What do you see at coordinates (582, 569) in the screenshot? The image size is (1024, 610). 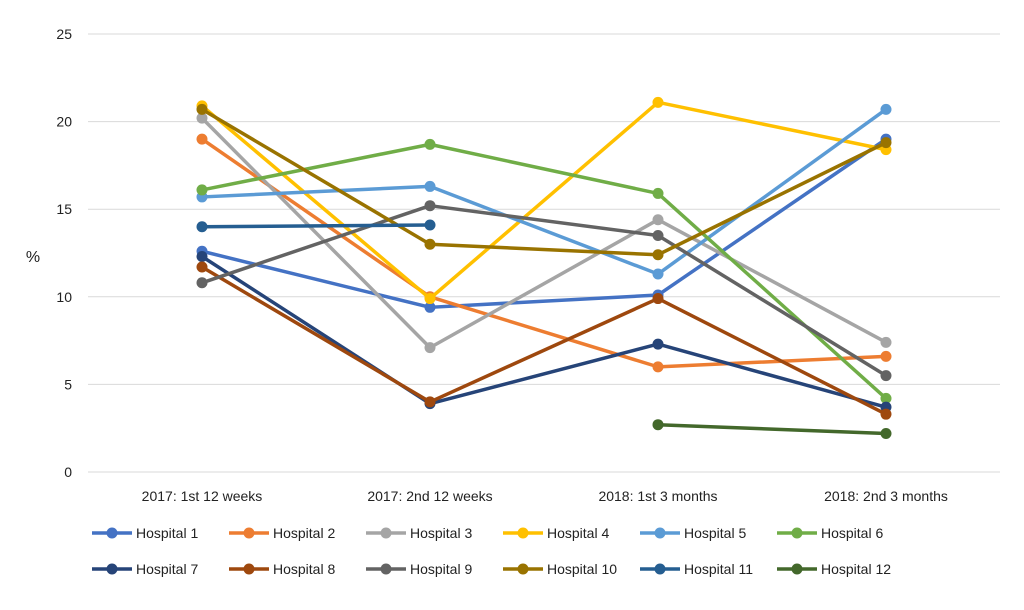 I see `legend-label: Hospital 10` at bounding box center [582, 569].